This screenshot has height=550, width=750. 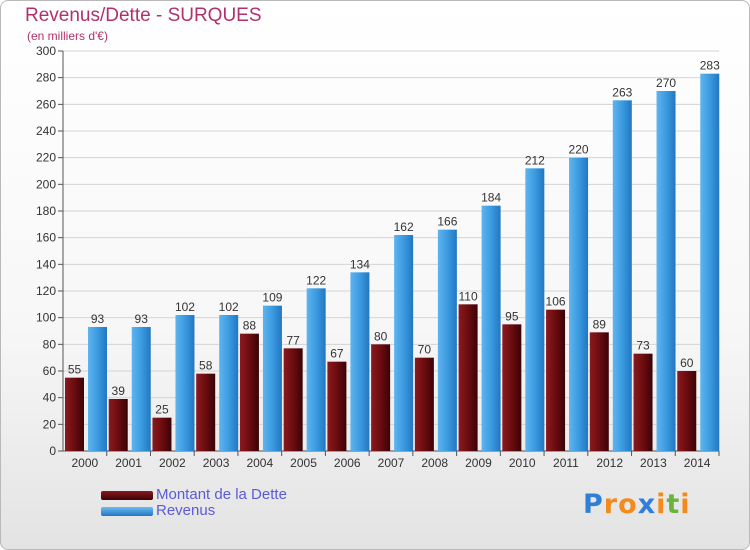 What do you see at coordinates (46, 264) in the screenshot?
I see `y-tick-label: 140` at bounding box center [46, 264].